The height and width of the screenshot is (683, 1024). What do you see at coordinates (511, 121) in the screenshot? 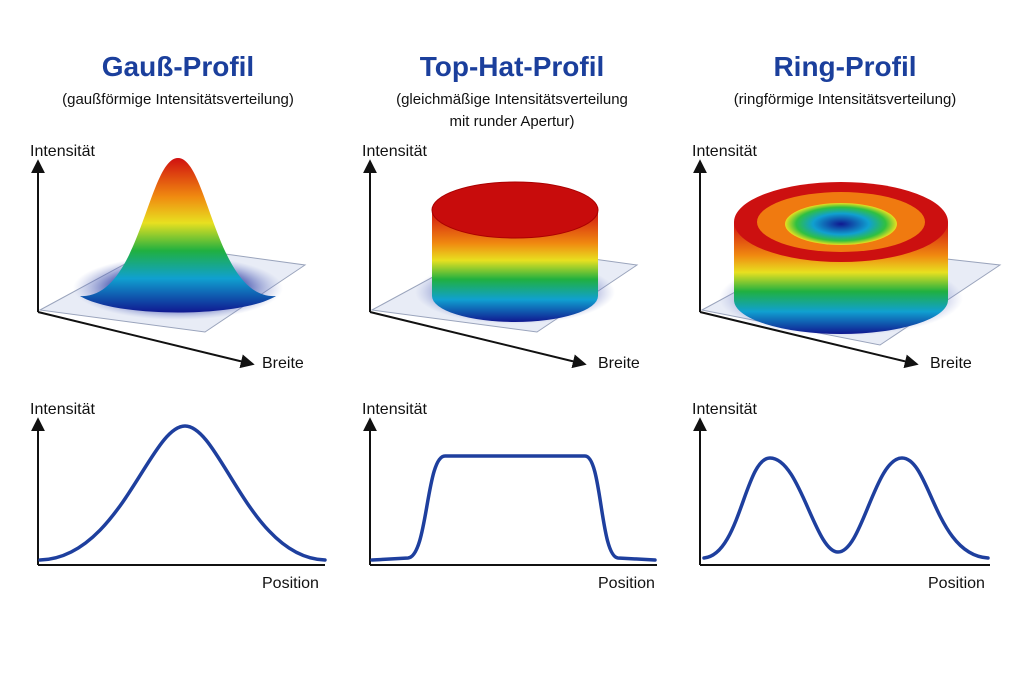
I see `subtitle: mit runder Apertur)` at bounding box center [511, 121].